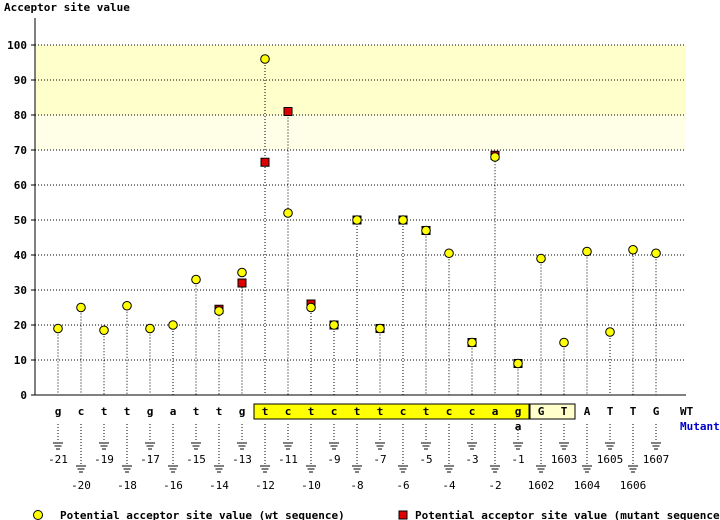 This screenshot has height=520, width=720. What do you see at coordinates (38, 515) in the screenshot?
I see `legend-wt-marker` at bounding box center [38, 515].